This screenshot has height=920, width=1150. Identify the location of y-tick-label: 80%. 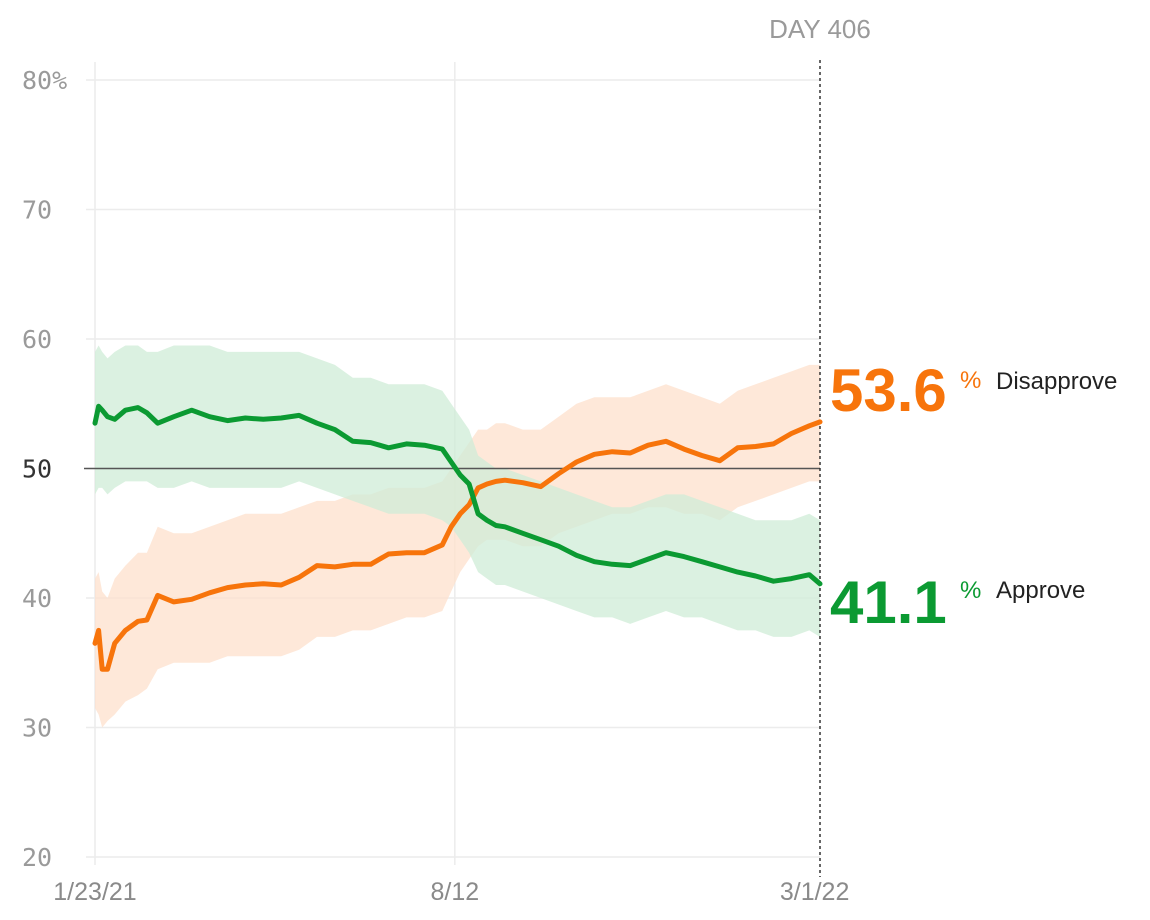
(44, 80).